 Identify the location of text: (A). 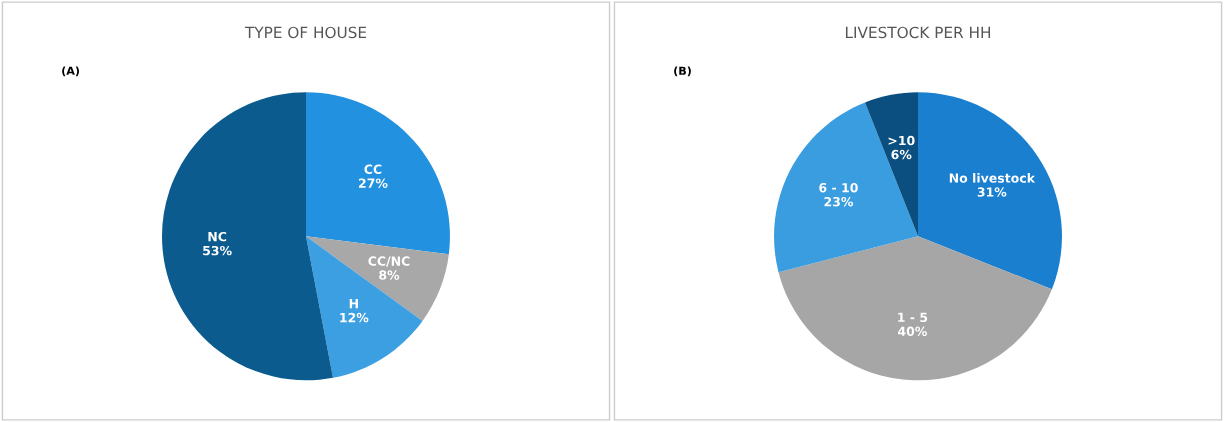
(70, 71).